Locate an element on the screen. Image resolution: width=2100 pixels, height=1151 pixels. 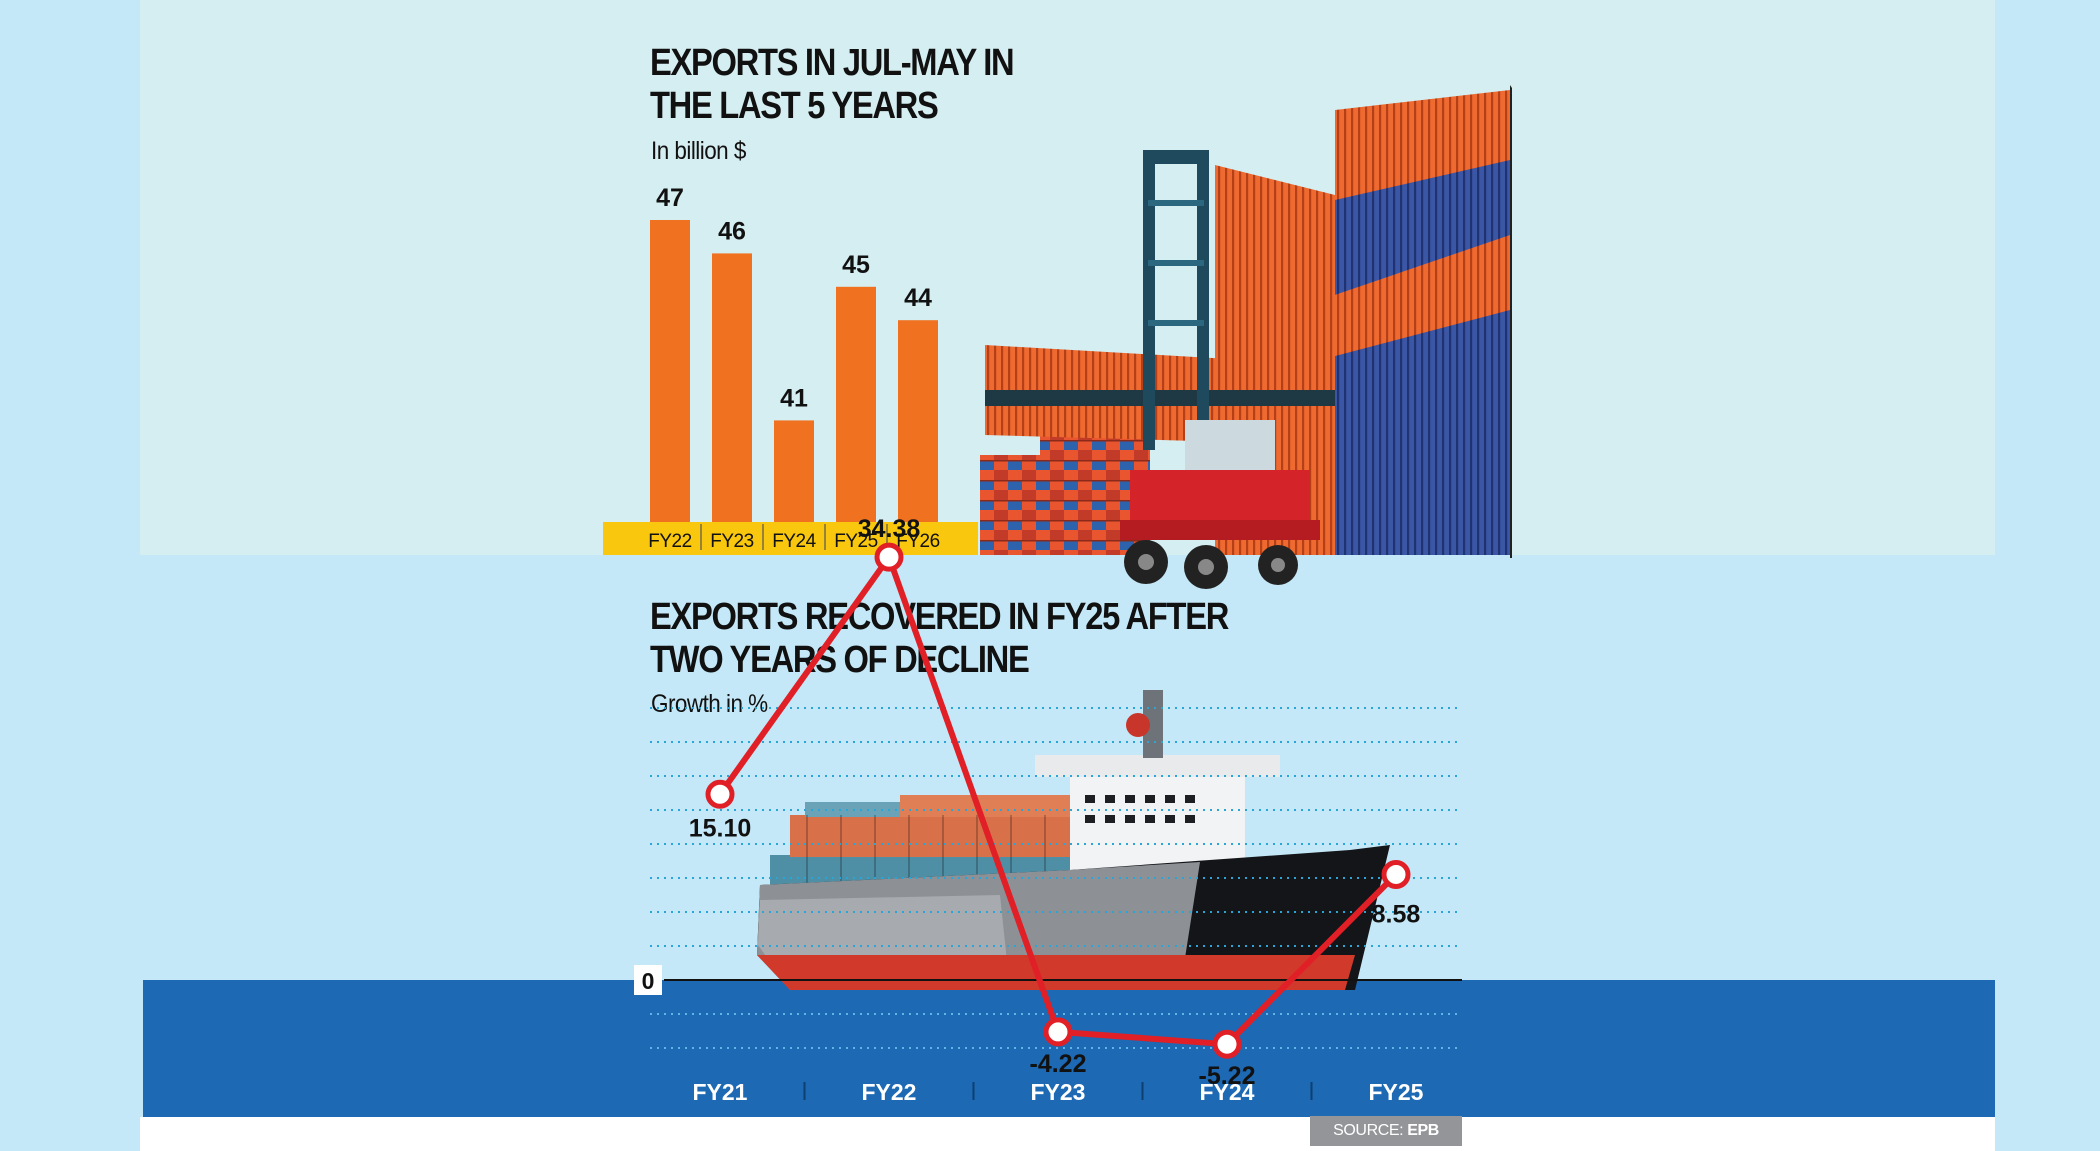
source-tag: SOURCE: EPB is located at coordinates (1386, 1131).